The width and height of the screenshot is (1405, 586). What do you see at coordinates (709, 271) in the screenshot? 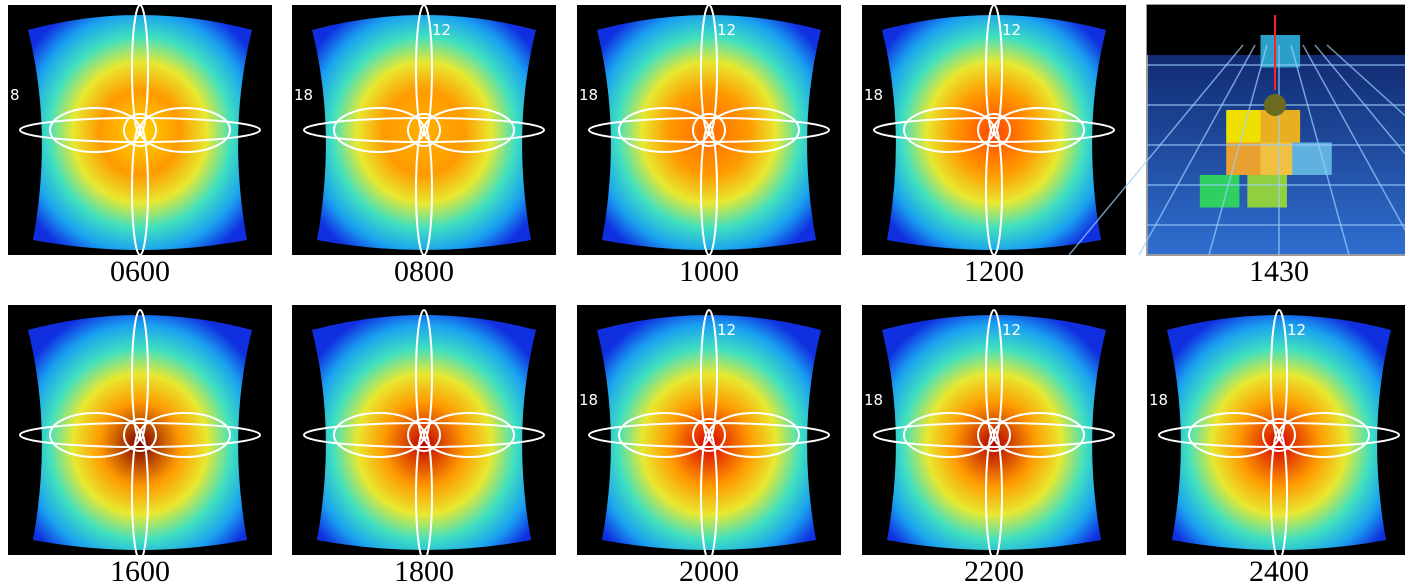
I see `caption: 1000` at bounding box center [709, 271].